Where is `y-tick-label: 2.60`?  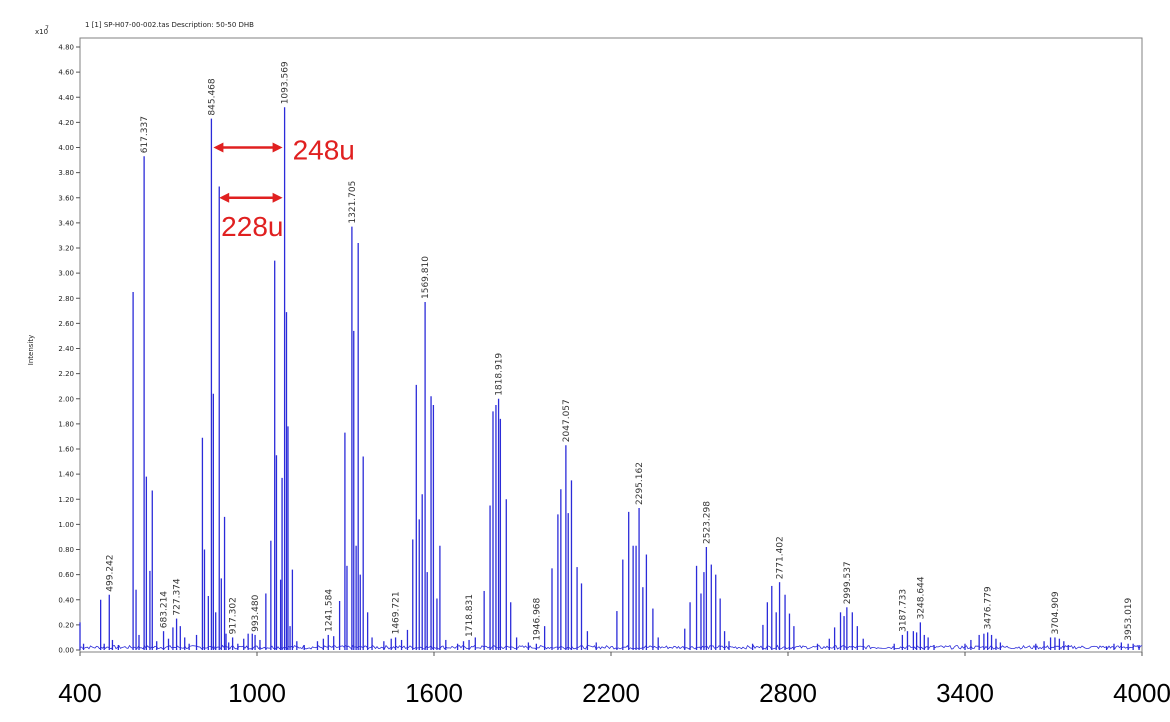 y-tick-label: 2.60 is located at coordinates (66, 324).